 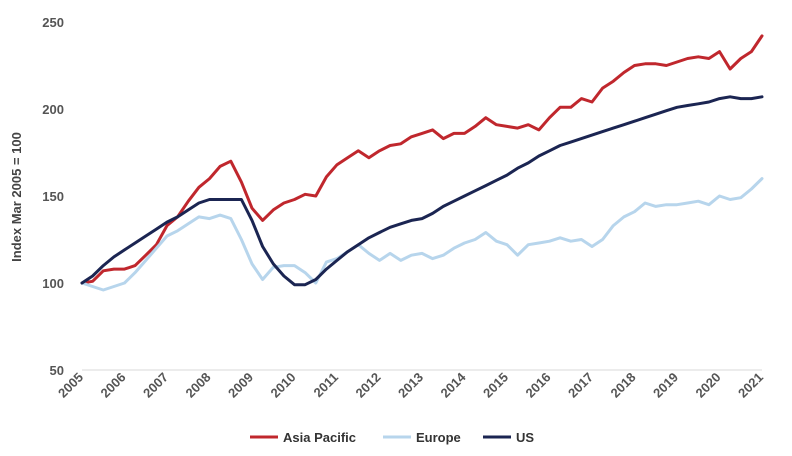 I want to click on x-tick-label: 2021, so click(x=750, y=385).